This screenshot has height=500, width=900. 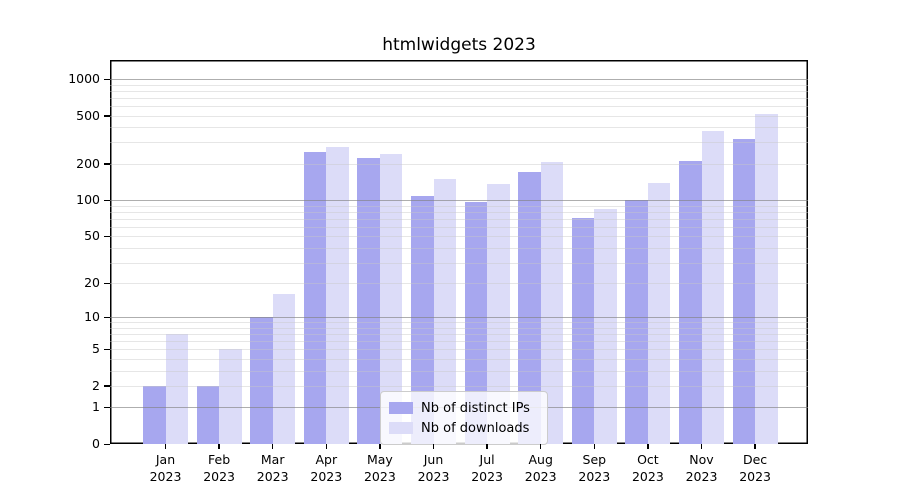 What do you see at coordinates (96, 443) in the screenshot?
I see `y-tick-label: 0` at bounding box center [96, 443].